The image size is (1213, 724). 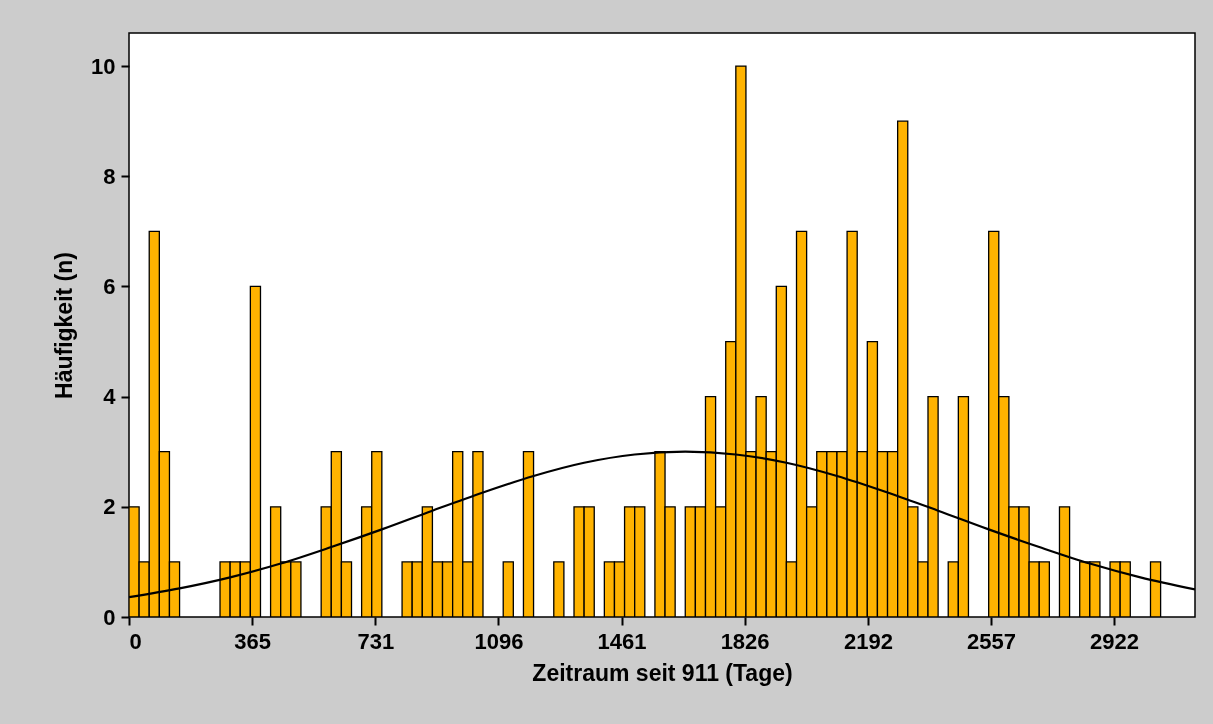 What do you see at coordinates (1115, 641) in the screenshot?
I see `x-tick-label: 2922` at bounding box center [1115, 641].